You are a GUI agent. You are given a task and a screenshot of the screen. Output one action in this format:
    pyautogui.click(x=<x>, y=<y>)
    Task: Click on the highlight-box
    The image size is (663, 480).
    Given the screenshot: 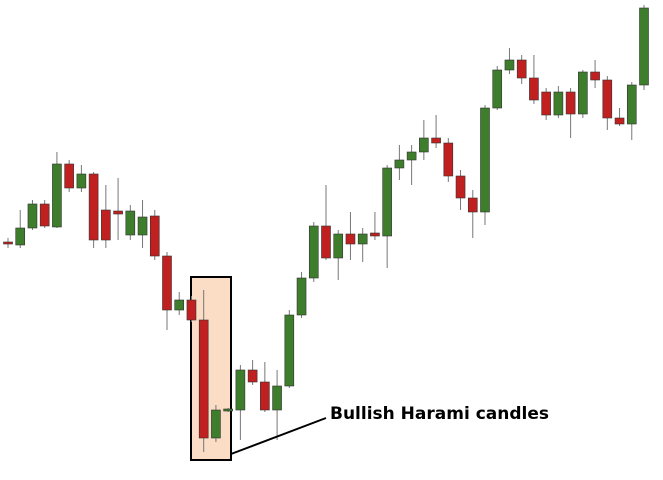 What is the action you would take?
    pyautogui.click(x=211, y=368)
    